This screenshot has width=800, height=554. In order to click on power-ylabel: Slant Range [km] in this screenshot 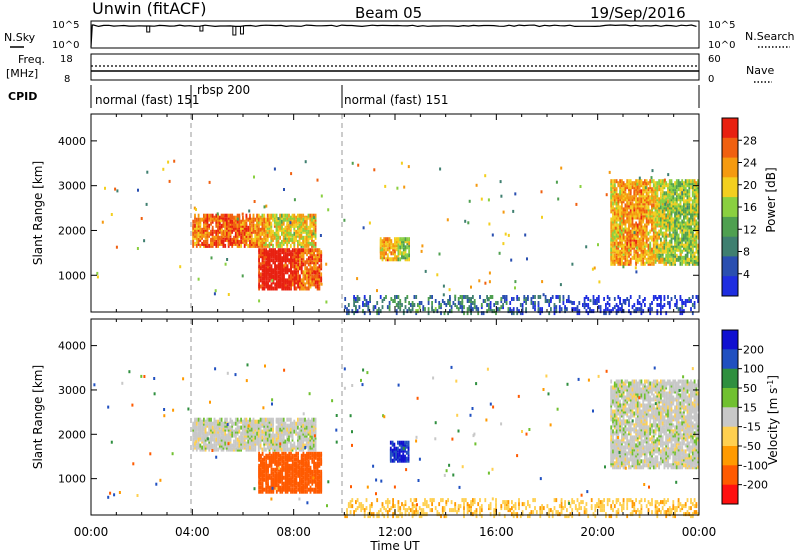, I will do `click(38, 213)`.